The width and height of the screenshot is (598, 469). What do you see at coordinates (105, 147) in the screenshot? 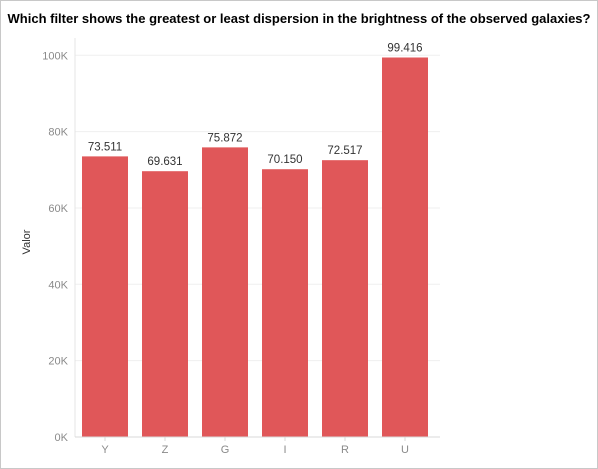
I see `value-label-y: 73.511` at bounding box center [105, 147].